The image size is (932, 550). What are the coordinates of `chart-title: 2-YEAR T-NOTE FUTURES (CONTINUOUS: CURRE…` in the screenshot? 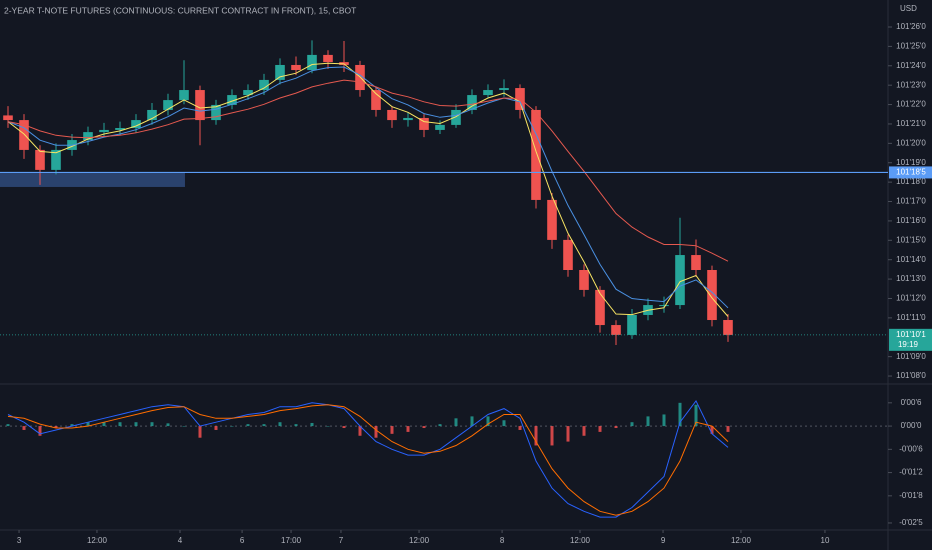 It's located at (180, 10).